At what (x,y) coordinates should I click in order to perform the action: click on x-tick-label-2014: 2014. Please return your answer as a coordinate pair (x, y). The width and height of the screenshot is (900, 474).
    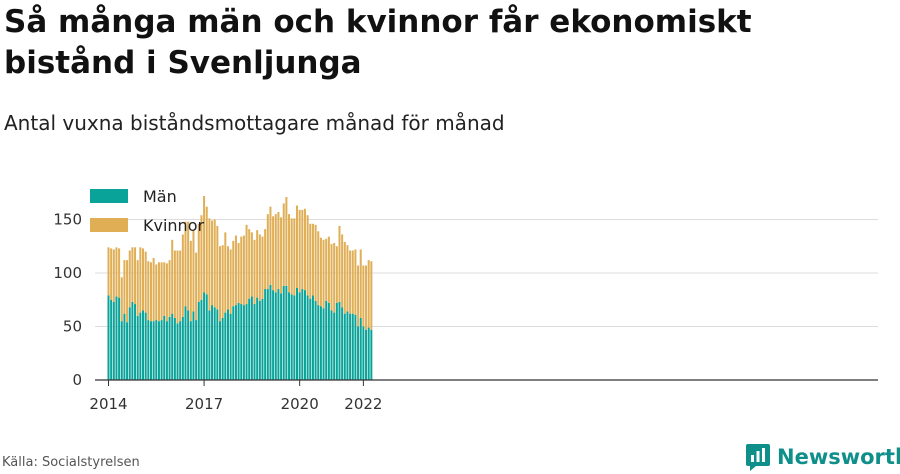
    Looking at the image, I should click on (108, 404).